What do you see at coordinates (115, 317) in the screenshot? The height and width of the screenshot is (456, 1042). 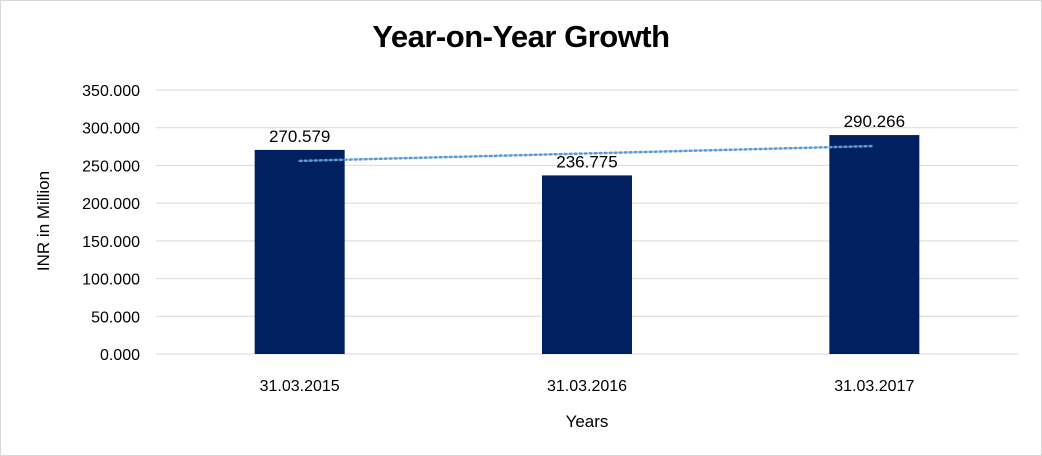 I see `y-tick-label: 50.000` at bounding box center [115, 317].